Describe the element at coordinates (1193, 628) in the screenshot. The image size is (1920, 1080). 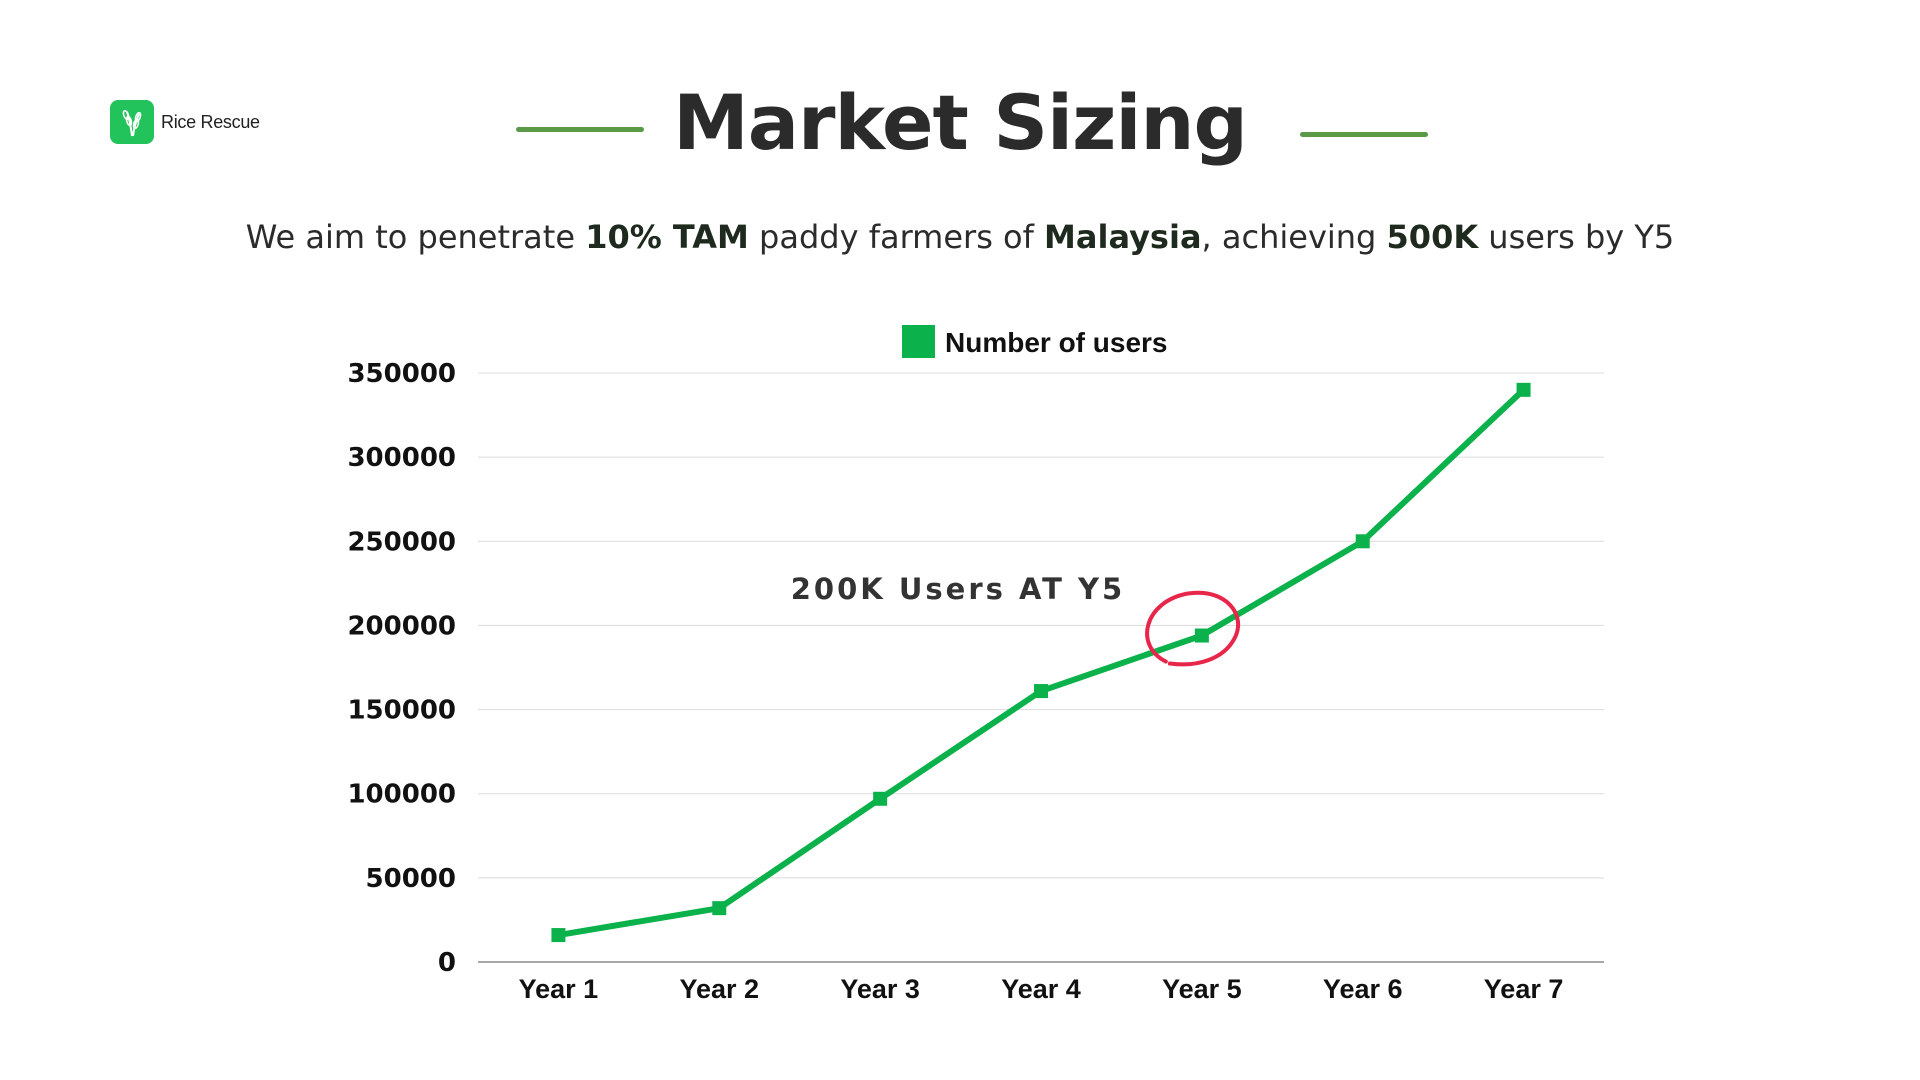
I see `highlight-circle` at that location.